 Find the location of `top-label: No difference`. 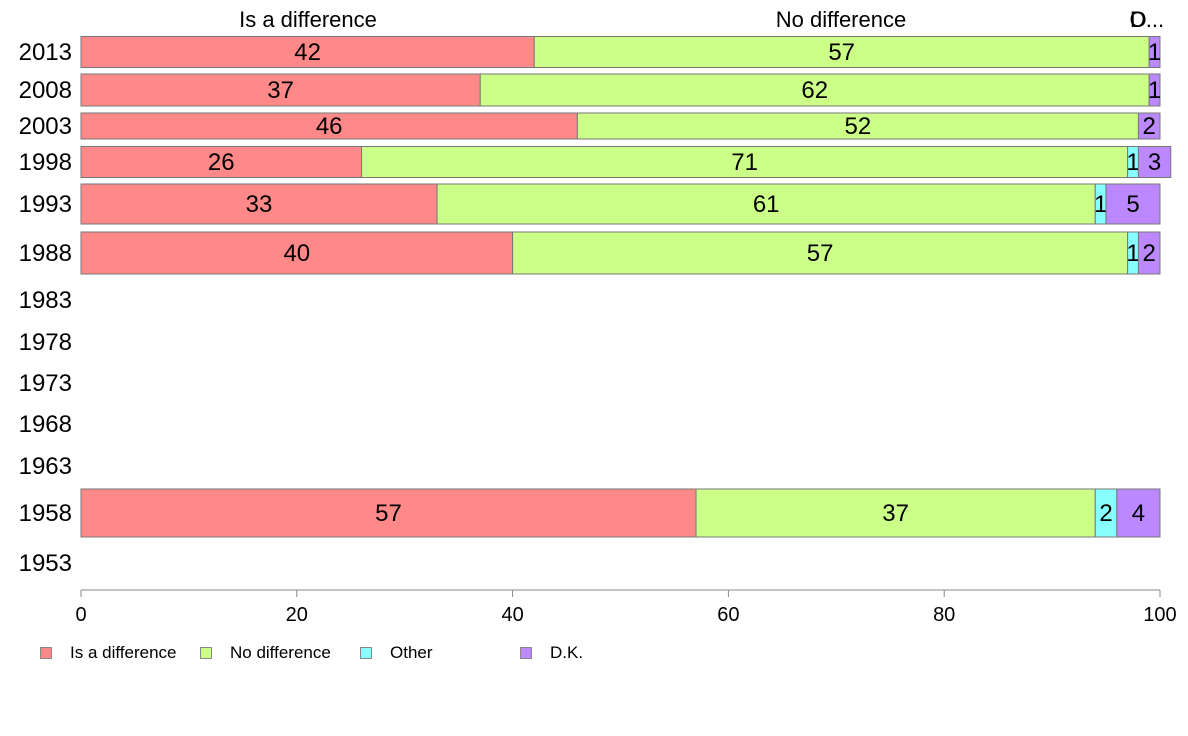

top-label: No difference is located at coordinates (841, 19).